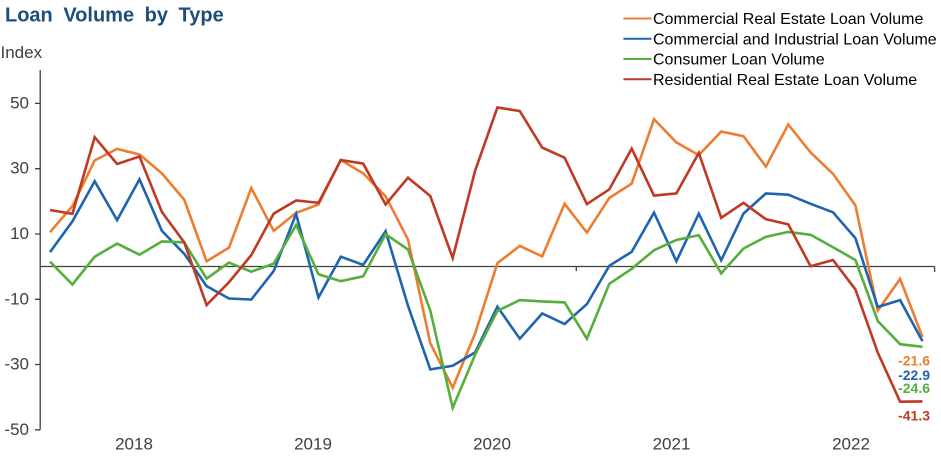 This screenshot has height=471, width=941. I want to click on svg-text: Consumer Loan Volume, so click(739, 60).